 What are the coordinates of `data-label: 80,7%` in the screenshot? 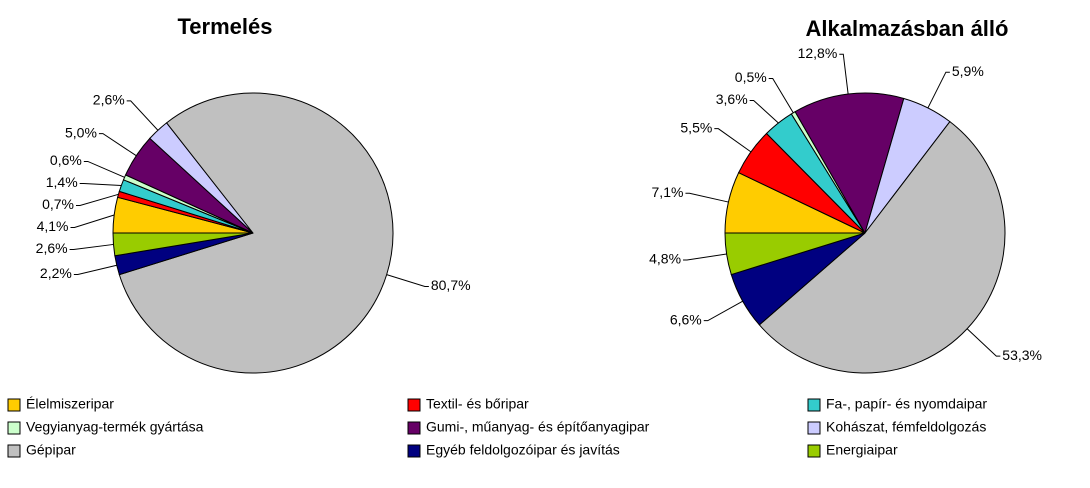 It's located at (451, 285).